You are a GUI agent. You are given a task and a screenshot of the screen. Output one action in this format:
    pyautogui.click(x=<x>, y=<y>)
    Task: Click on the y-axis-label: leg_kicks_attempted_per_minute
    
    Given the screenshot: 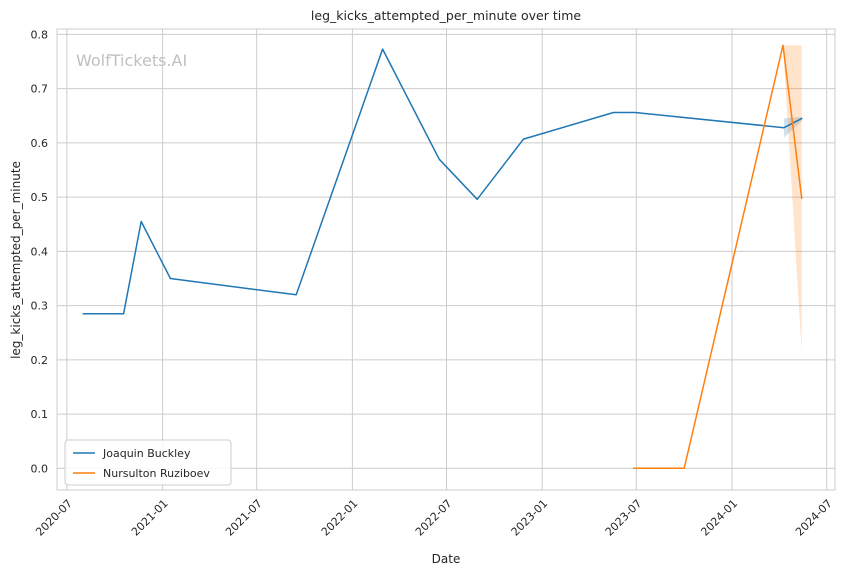 What is the action you would take?
    pyautogui.click(x=16, y=260)
    